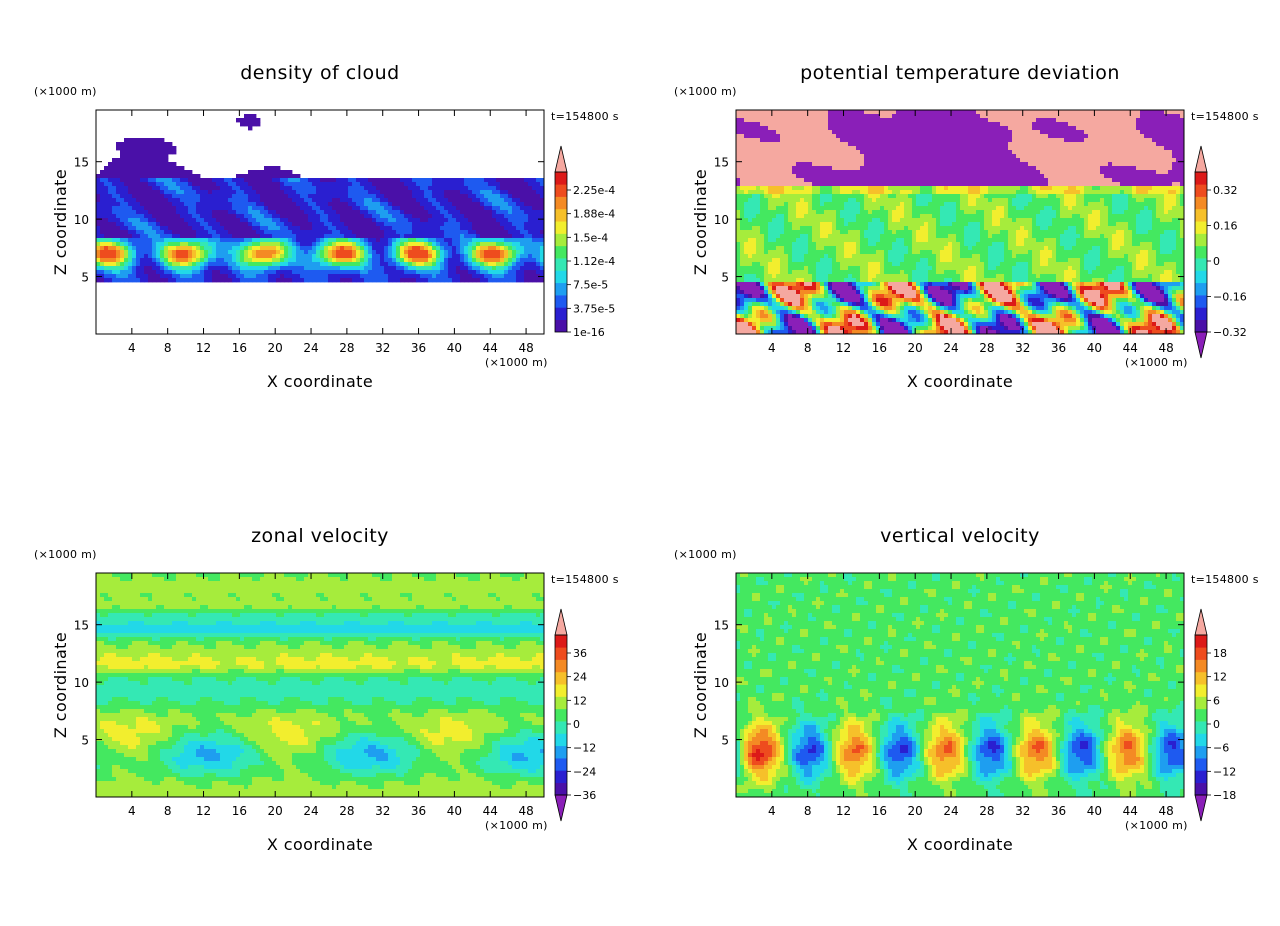  What do you see at coordinates (960, 73) in the screenshot?
I see `chart-title: potential temperature deviation` at bounding box center [960, 73].